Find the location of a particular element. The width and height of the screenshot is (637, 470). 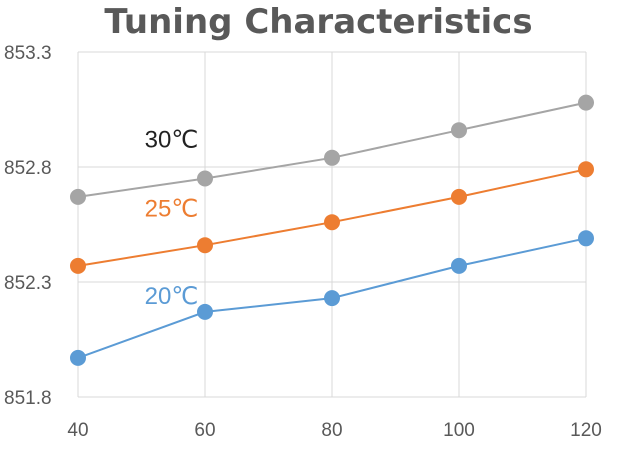

x-tick-label: 60 is located at coordinates (204, 430).